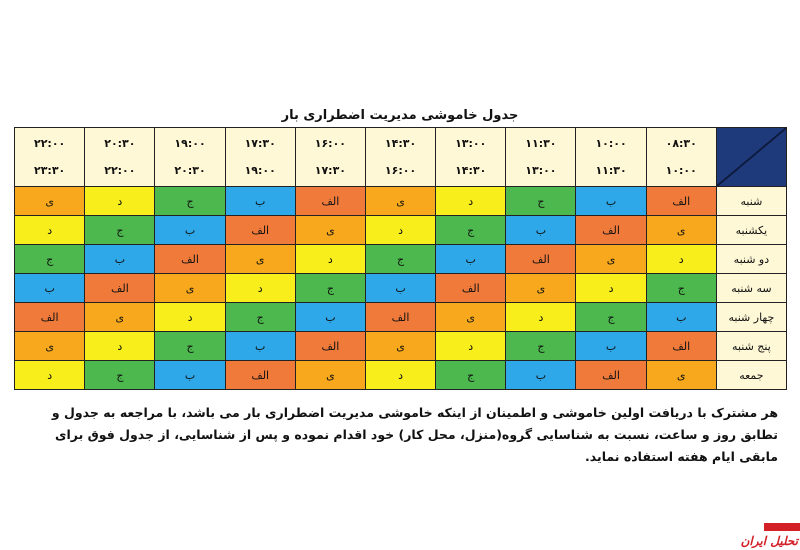 The width and height of the screenshot is (800, 550). What do you see at coordinates (541, 170) in the screenshot?
I see `slot-end-time: ۱۳:۰۰` at bounding box center [541, 170].